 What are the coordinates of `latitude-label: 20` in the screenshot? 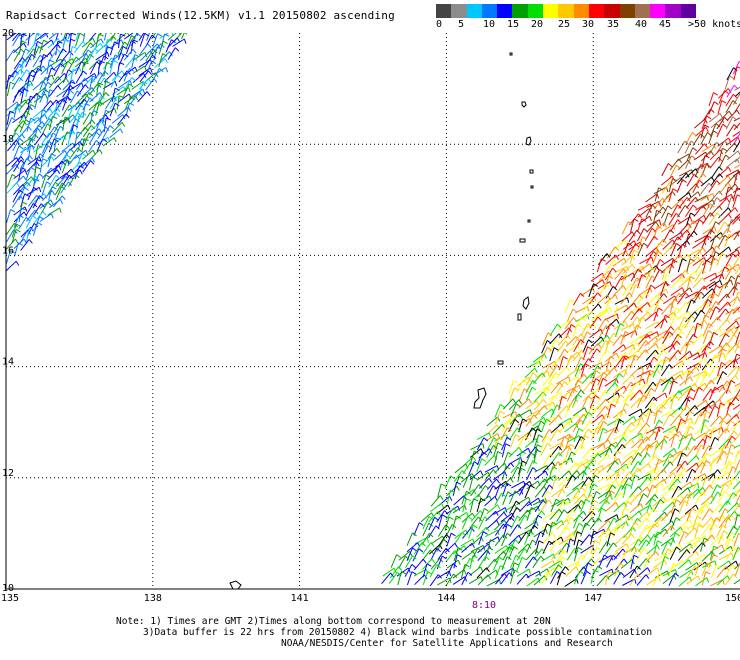 It's located at (8, 33).